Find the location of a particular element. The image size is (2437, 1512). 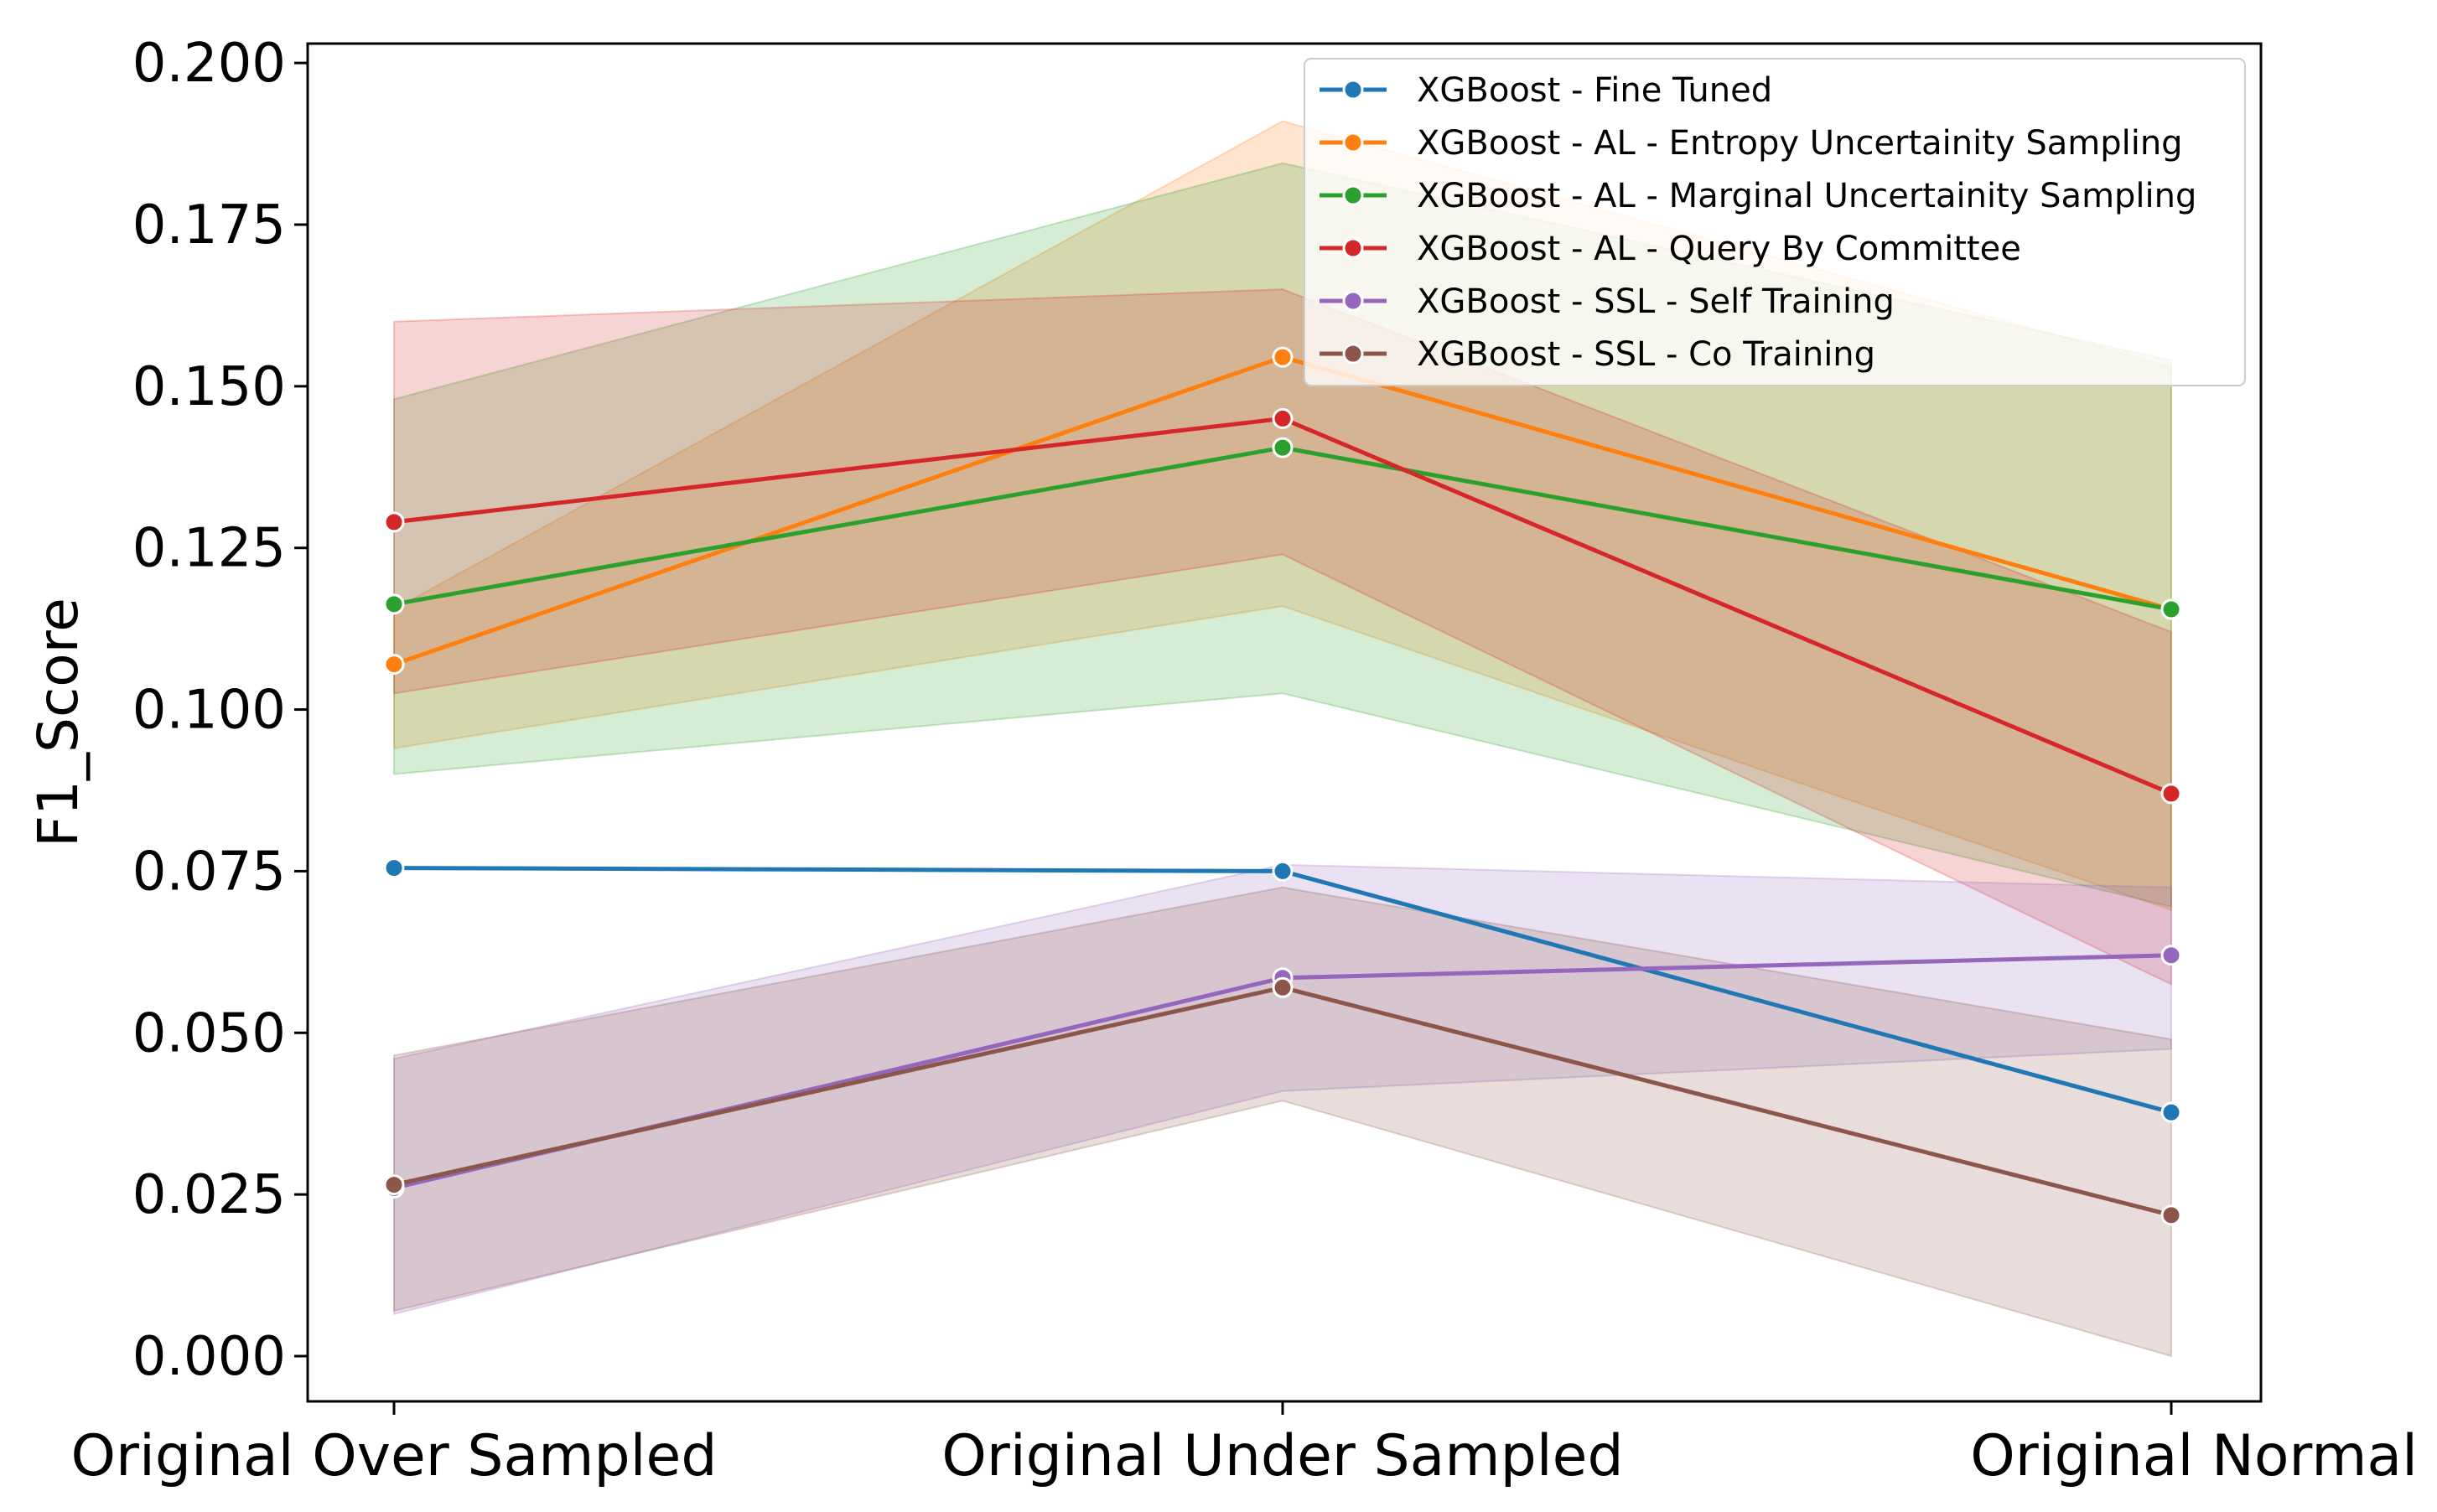

legend-box is located at coordinates (1775, 222).